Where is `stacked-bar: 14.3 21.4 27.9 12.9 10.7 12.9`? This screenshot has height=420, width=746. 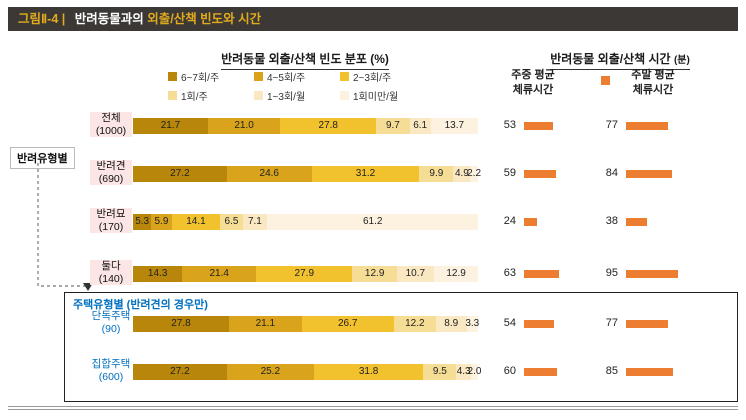
stacked-bar: 14.3 21.4 27.9 12.9 10.7 12.9 is located at coordinates (306, 274).